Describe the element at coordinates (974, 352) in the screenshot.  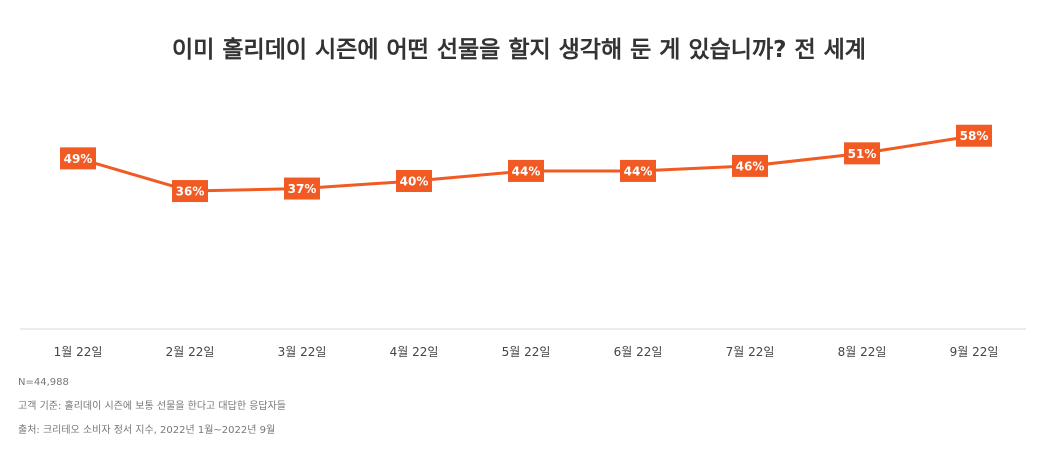
I see `x-tick-label: 9월 22일` at that location.